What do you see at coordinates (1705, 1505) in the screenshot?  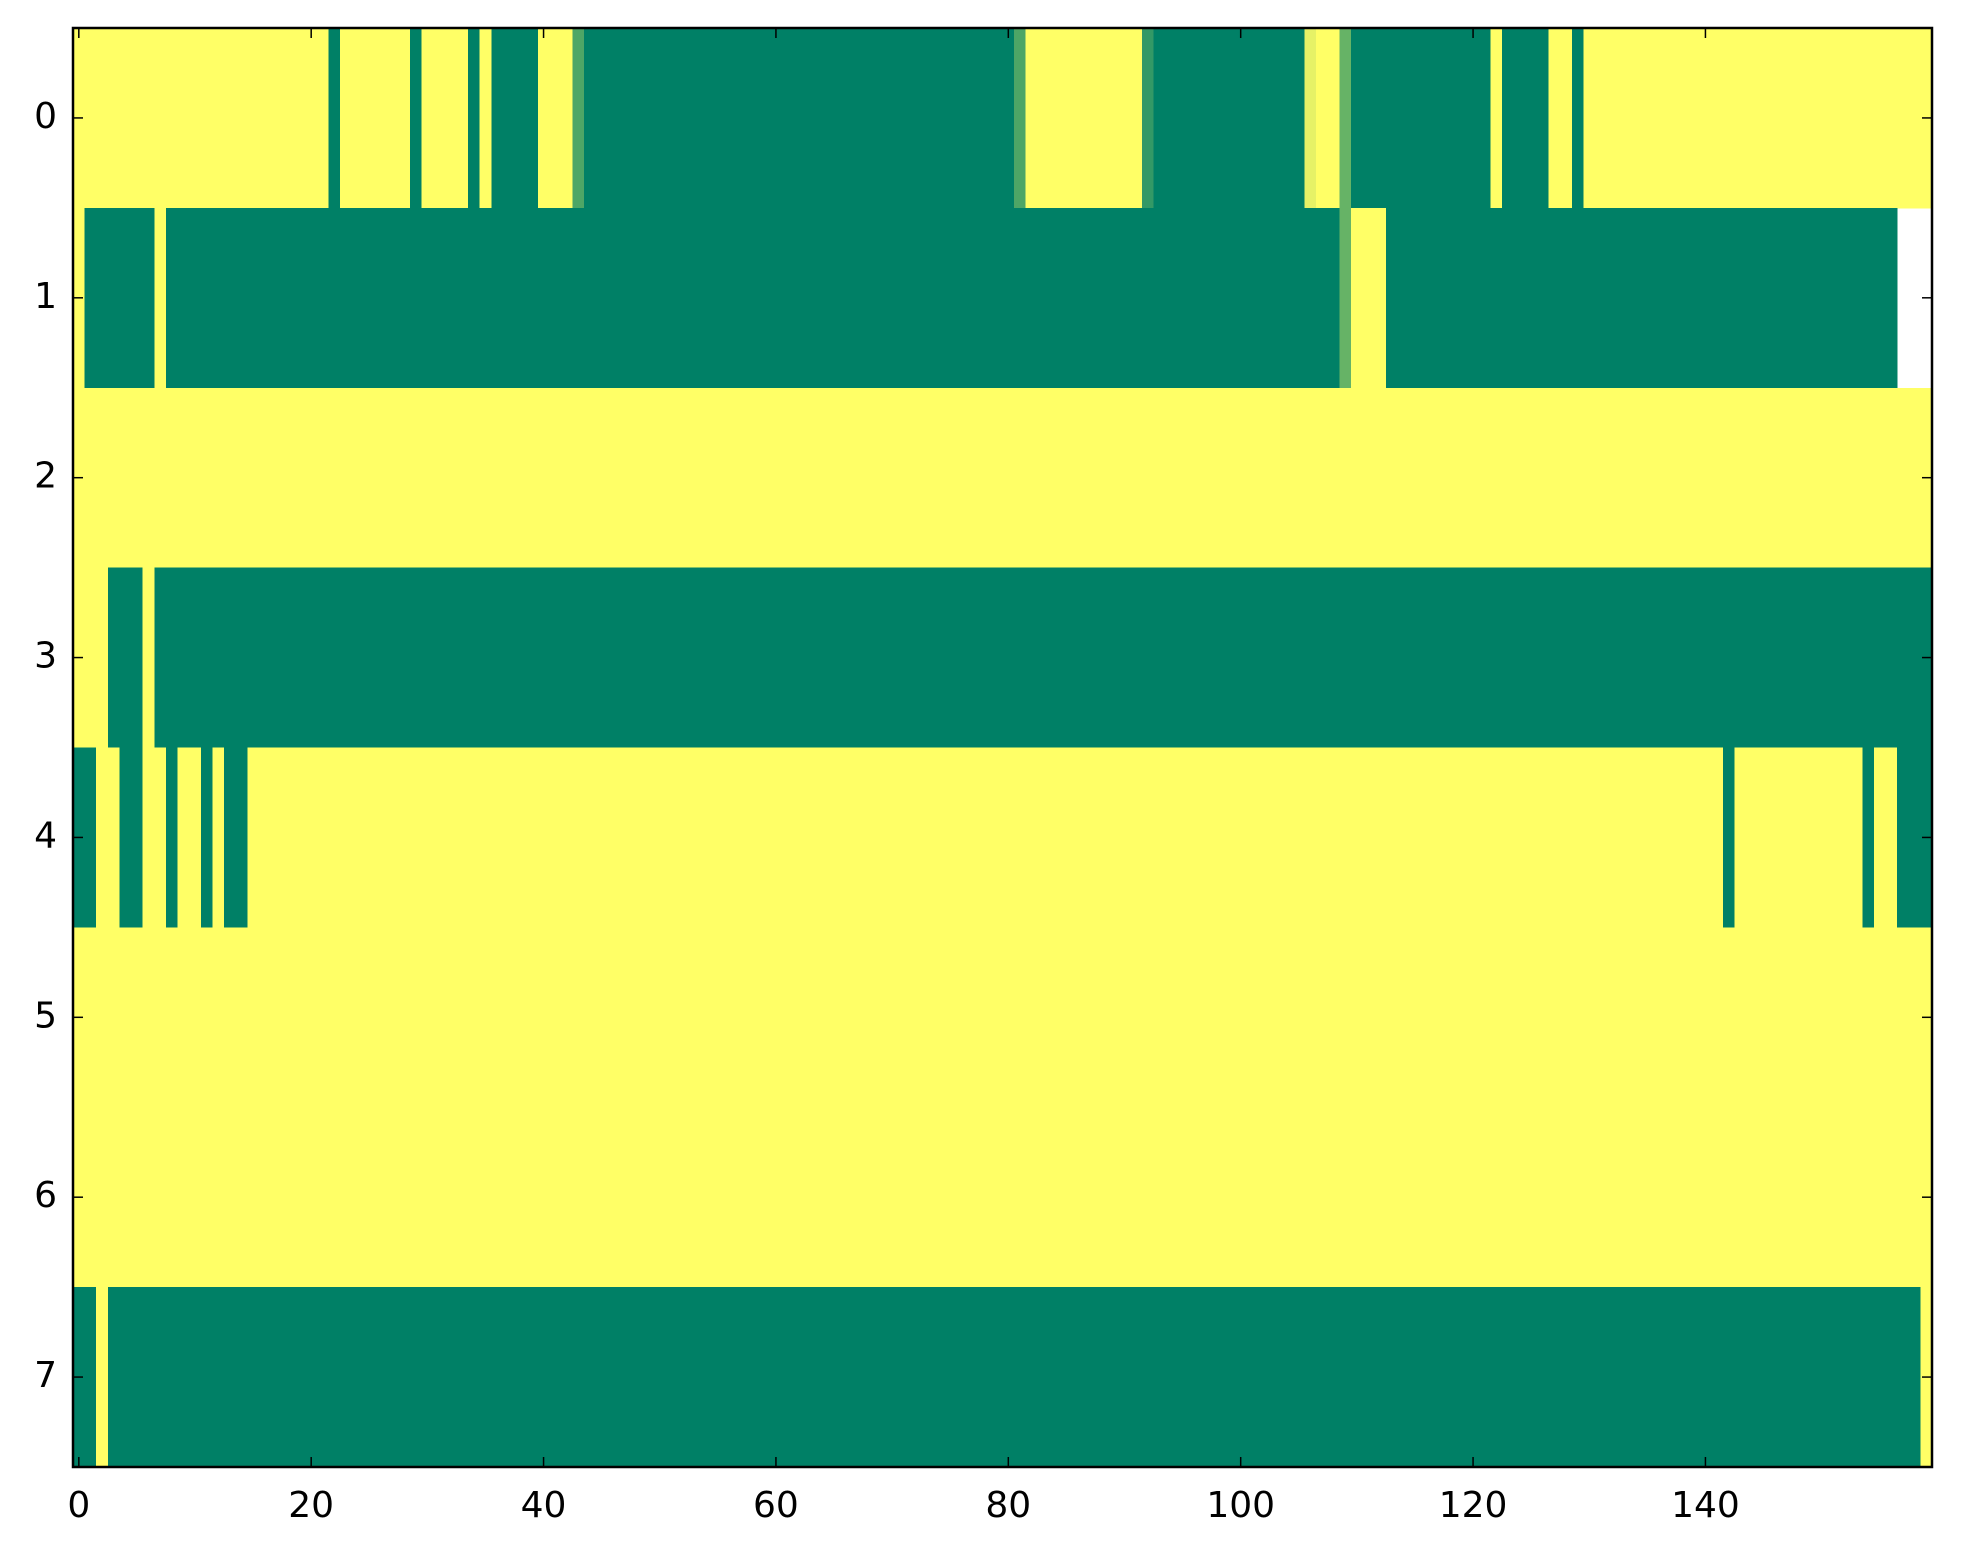 I see `x-tick-label: 140` at bounding box center [1705, 1505].